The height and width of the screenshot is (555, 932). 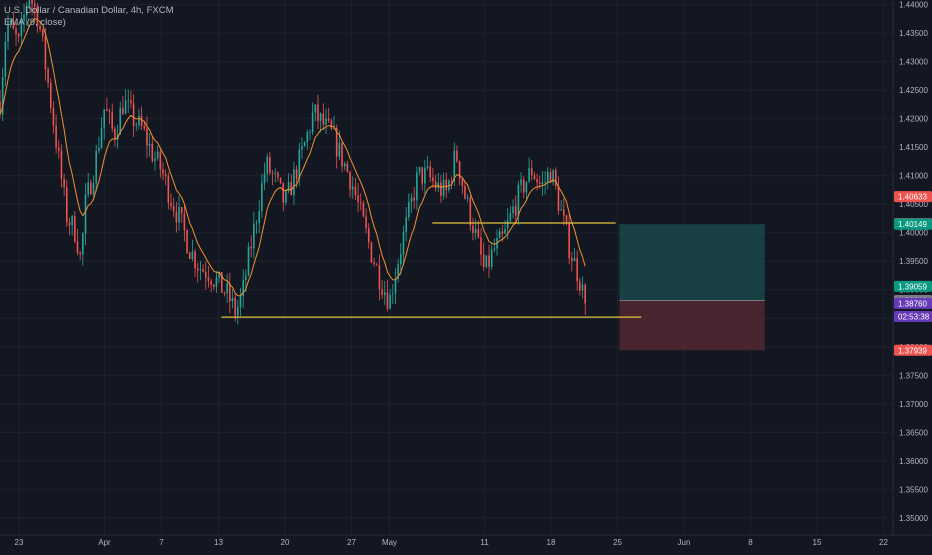 What do you see at coordinates (89, 10) in the screenshot?
I see `symbol-title: U.S. Dollar / Canadian Dollar, 4h, FXCM` at bounding box center [89, 10].